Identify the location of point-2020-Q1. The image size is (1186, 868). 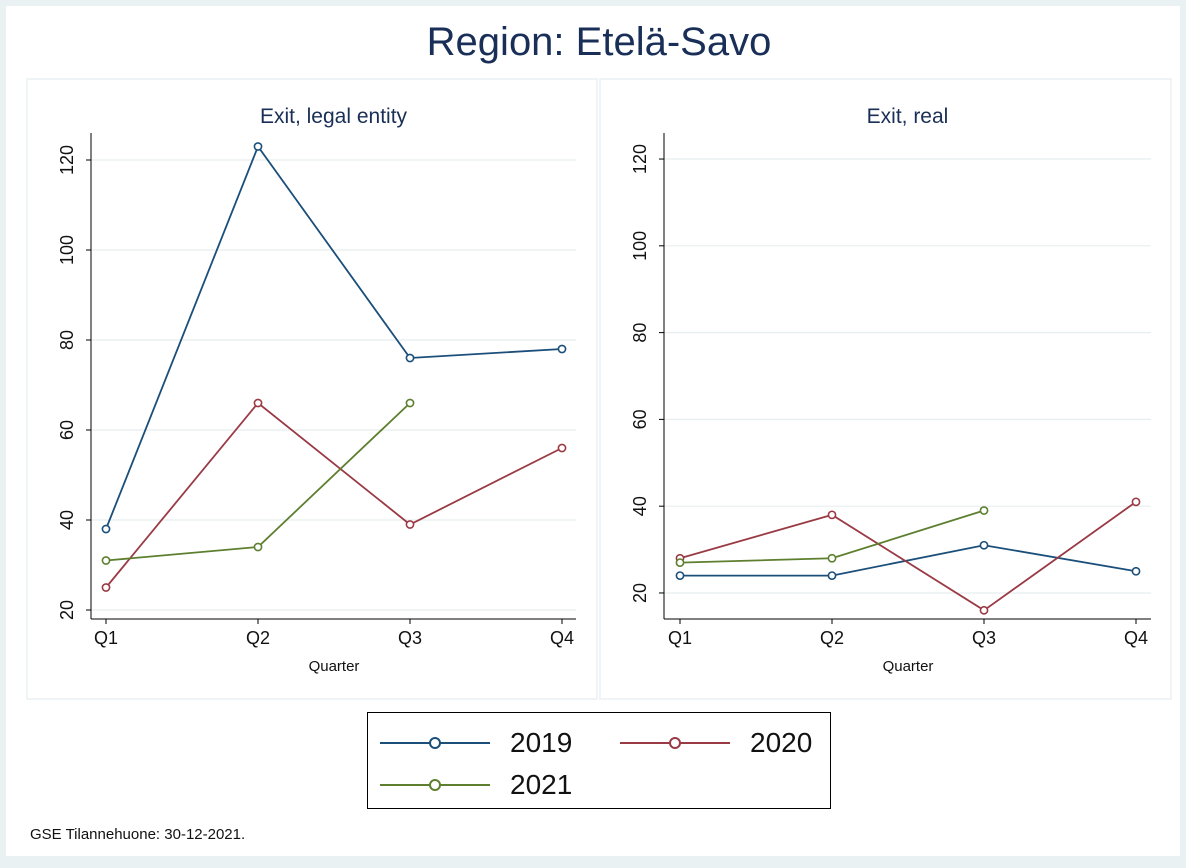
(106, 587).